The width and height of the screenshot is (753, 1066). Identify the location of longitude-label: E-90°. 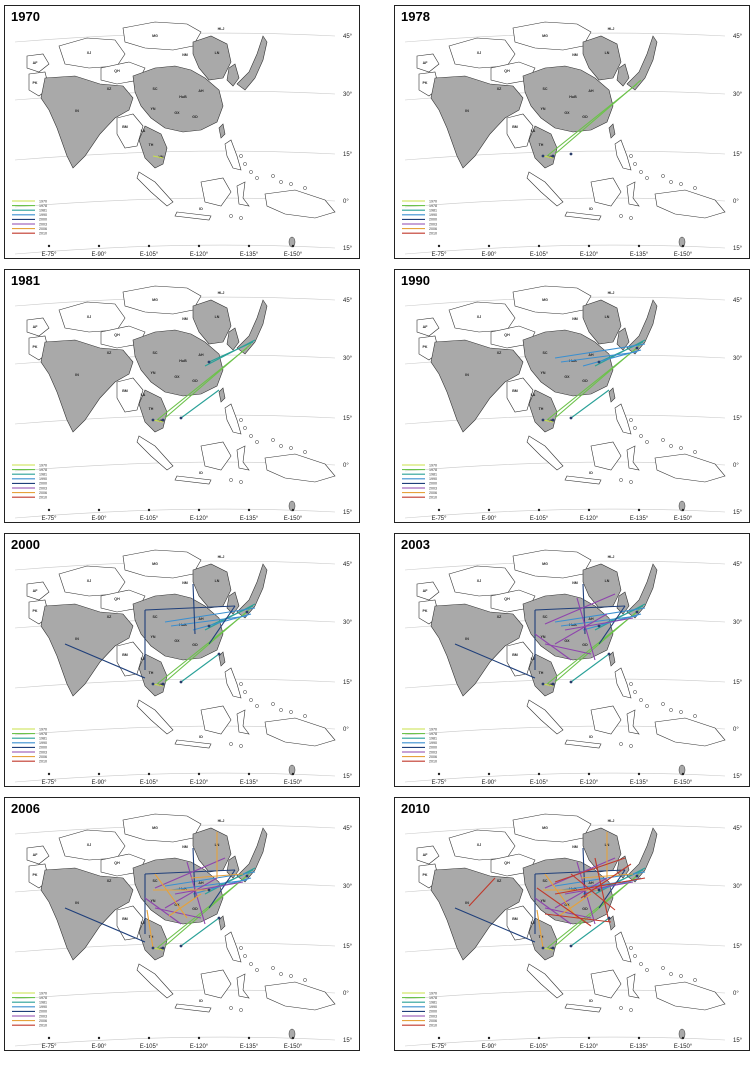
(489, 783).